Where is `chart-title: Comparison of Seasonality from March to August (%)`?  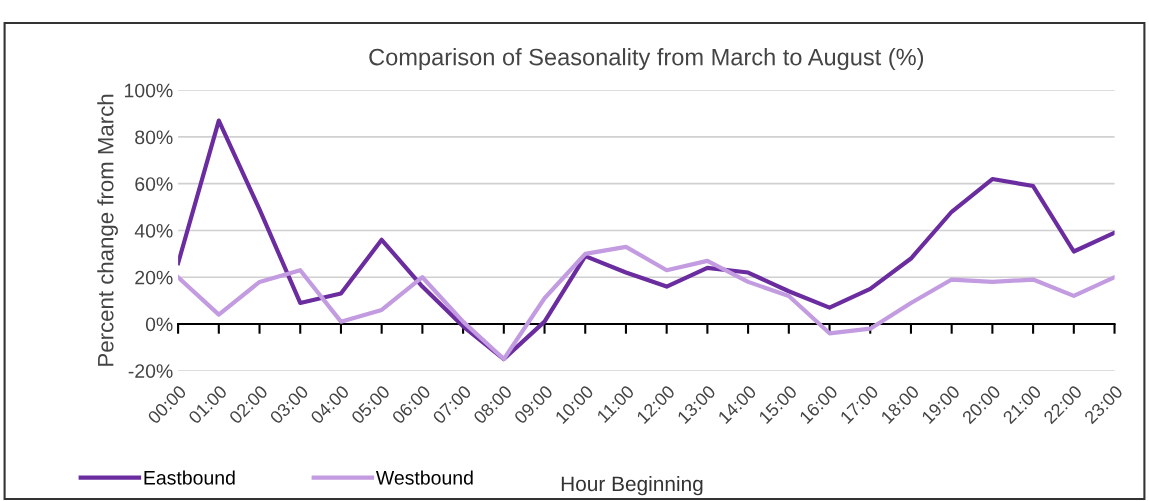
chart-title: Comparison of Seasonality from March to August (%) is located at coordinates (646, 59).